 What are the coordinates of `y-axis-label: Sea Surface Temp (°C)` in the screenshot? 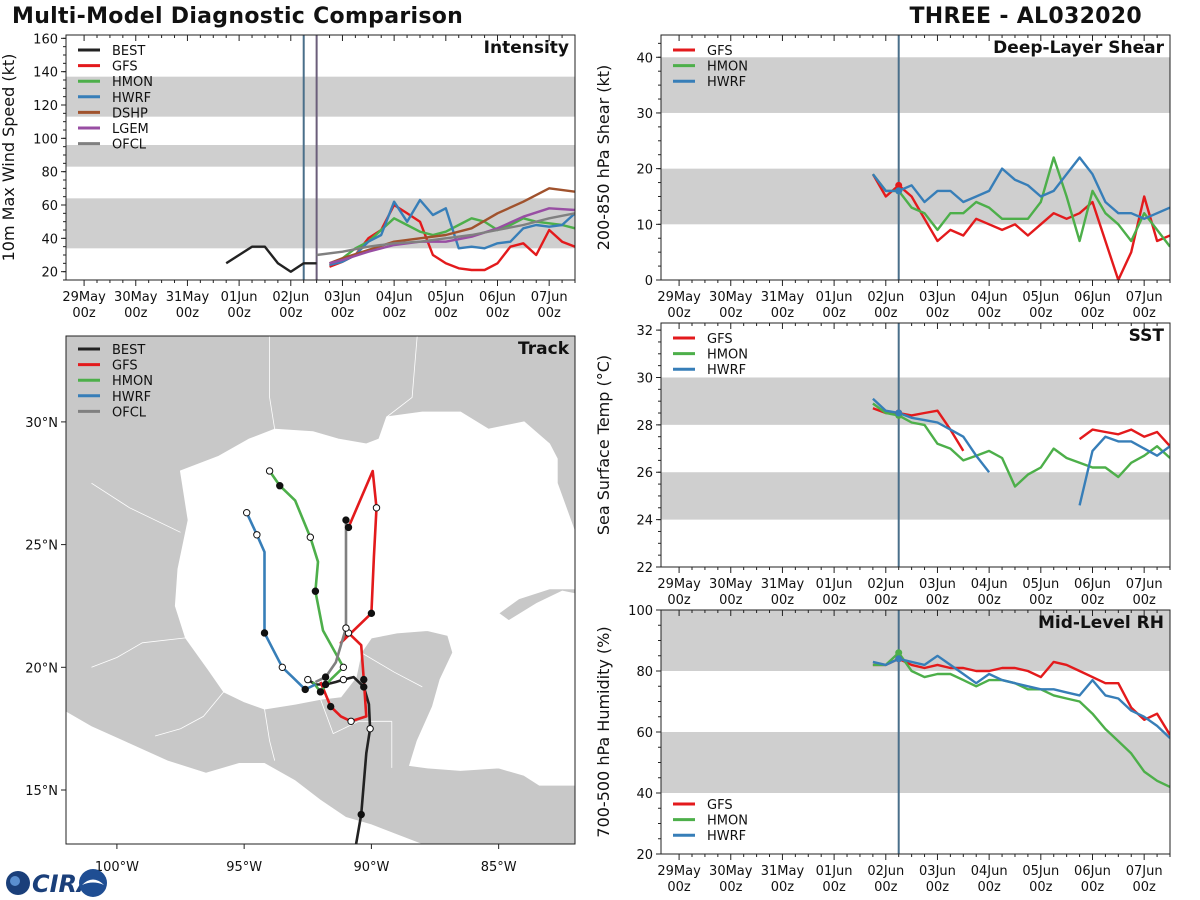 It's located at (603, 445).